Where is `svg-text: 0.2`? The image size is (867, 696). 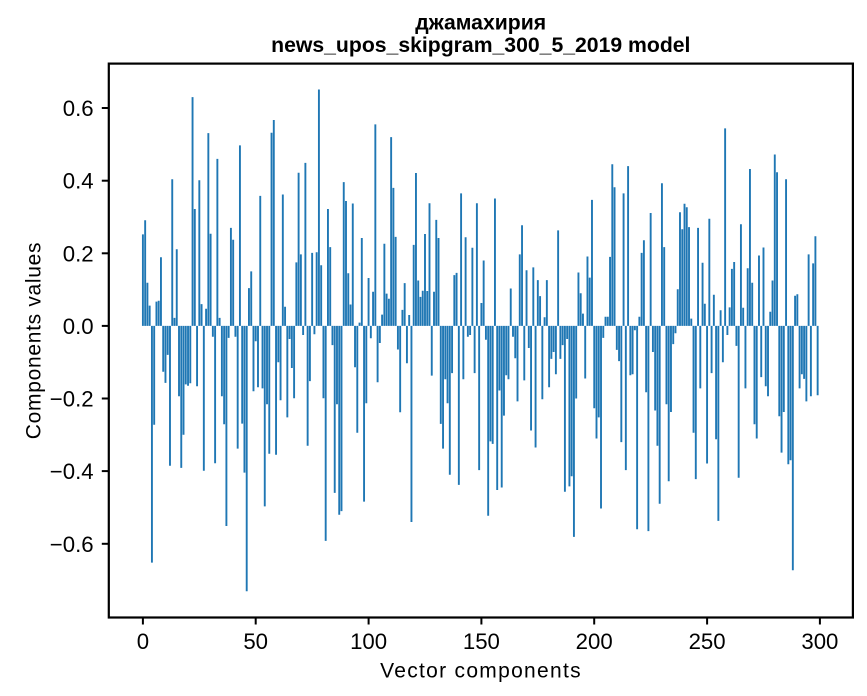 svg-text: 0.2 is located at coordinates (78, 253).